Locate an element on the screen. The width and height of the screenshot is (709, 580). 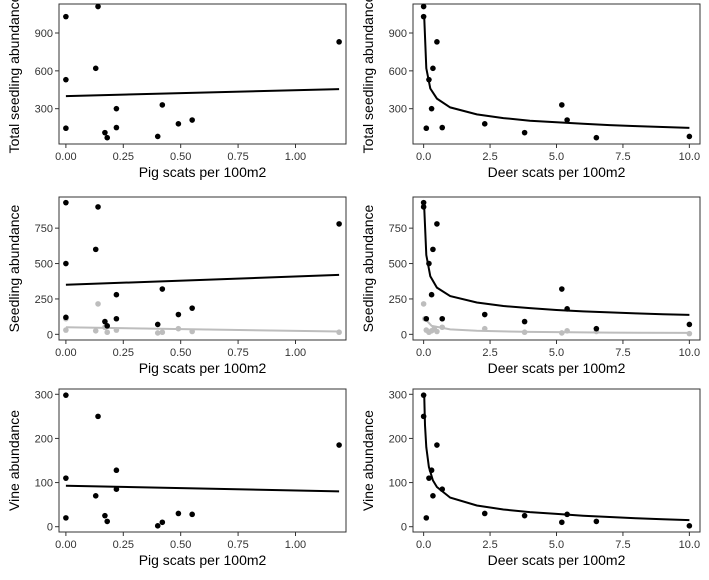
x-tick-label: 0.75 is located at coordinates (237, 545).